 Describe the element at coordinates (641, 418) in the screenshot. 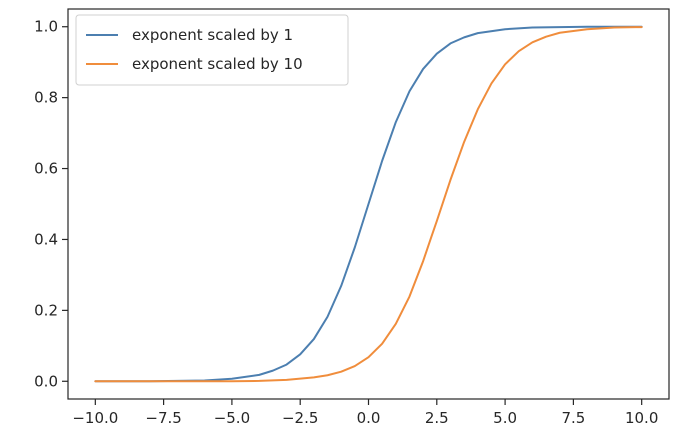

I see `x-tick-label: 10.0` at that location.